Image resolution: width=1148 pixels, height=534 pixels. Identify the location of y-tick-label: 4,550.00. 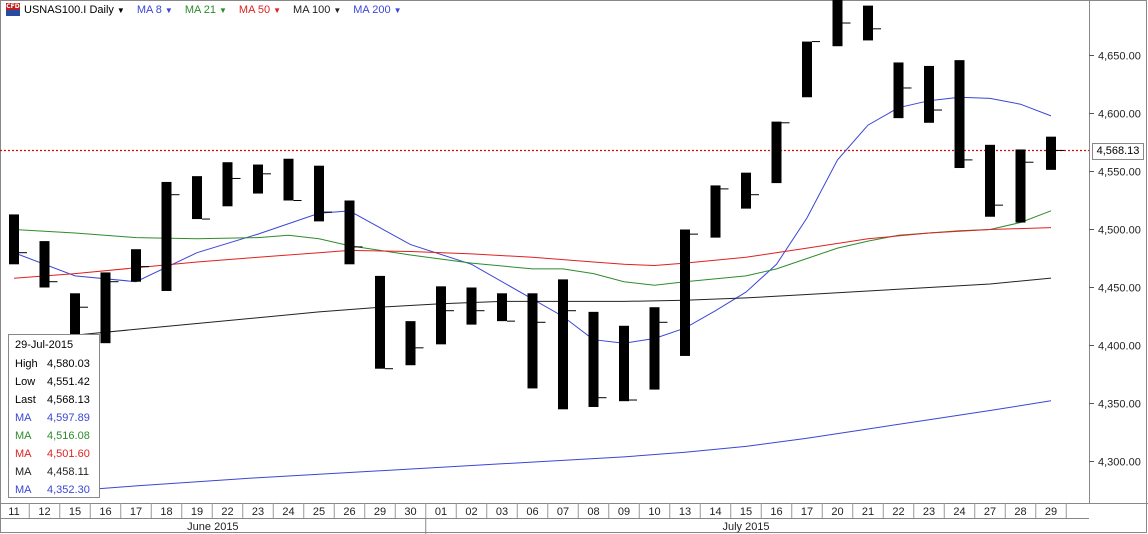
(1119, 173).